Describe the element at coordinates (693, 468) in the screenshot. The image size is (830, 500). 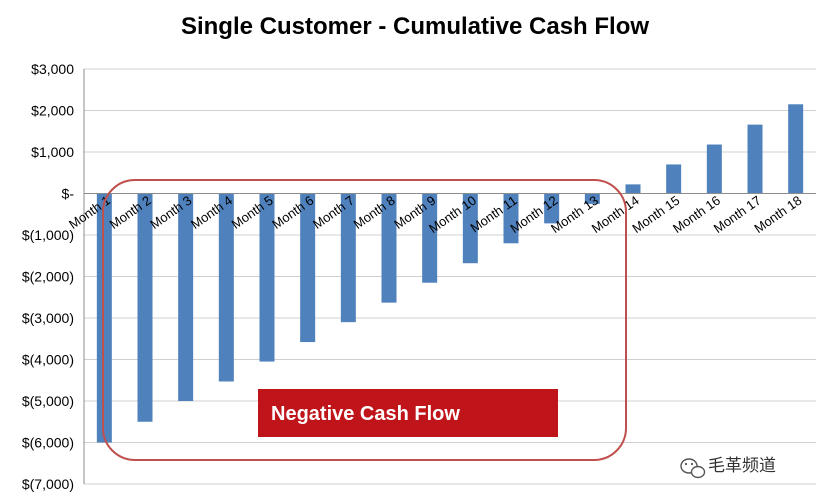
I see `wechat-icon` at that location.